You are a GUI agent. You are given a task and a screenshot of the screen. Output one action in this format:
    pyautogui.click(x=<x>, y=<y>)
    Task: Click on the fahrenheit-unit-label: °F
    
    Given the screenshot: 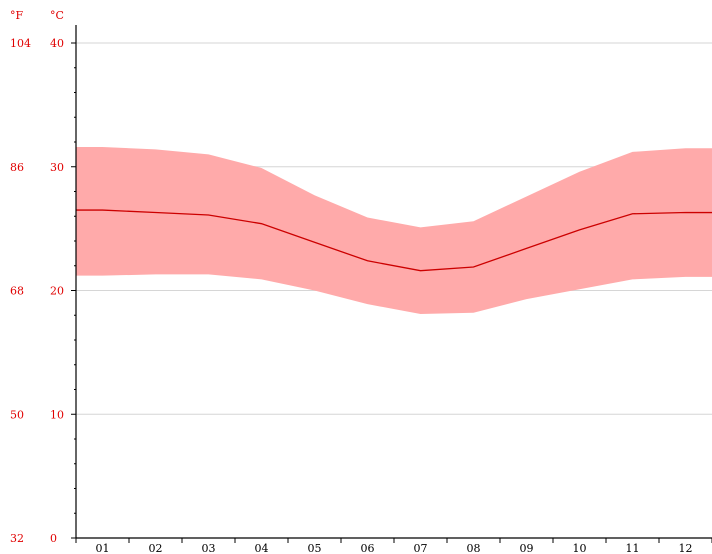 What is the action you would take?
    pyautogui.click(x=17, y=15)
    